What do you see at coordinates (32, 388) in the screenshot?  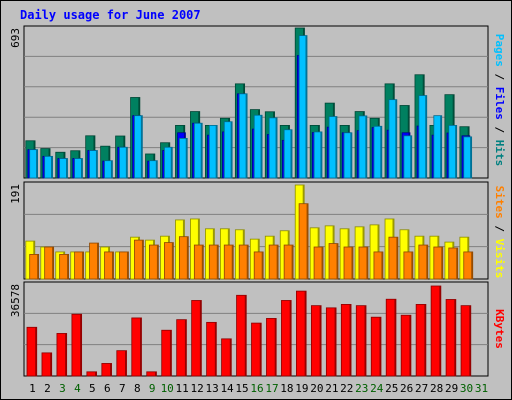 I see `x-tick-label: 1` at bounding box center [32, 388].